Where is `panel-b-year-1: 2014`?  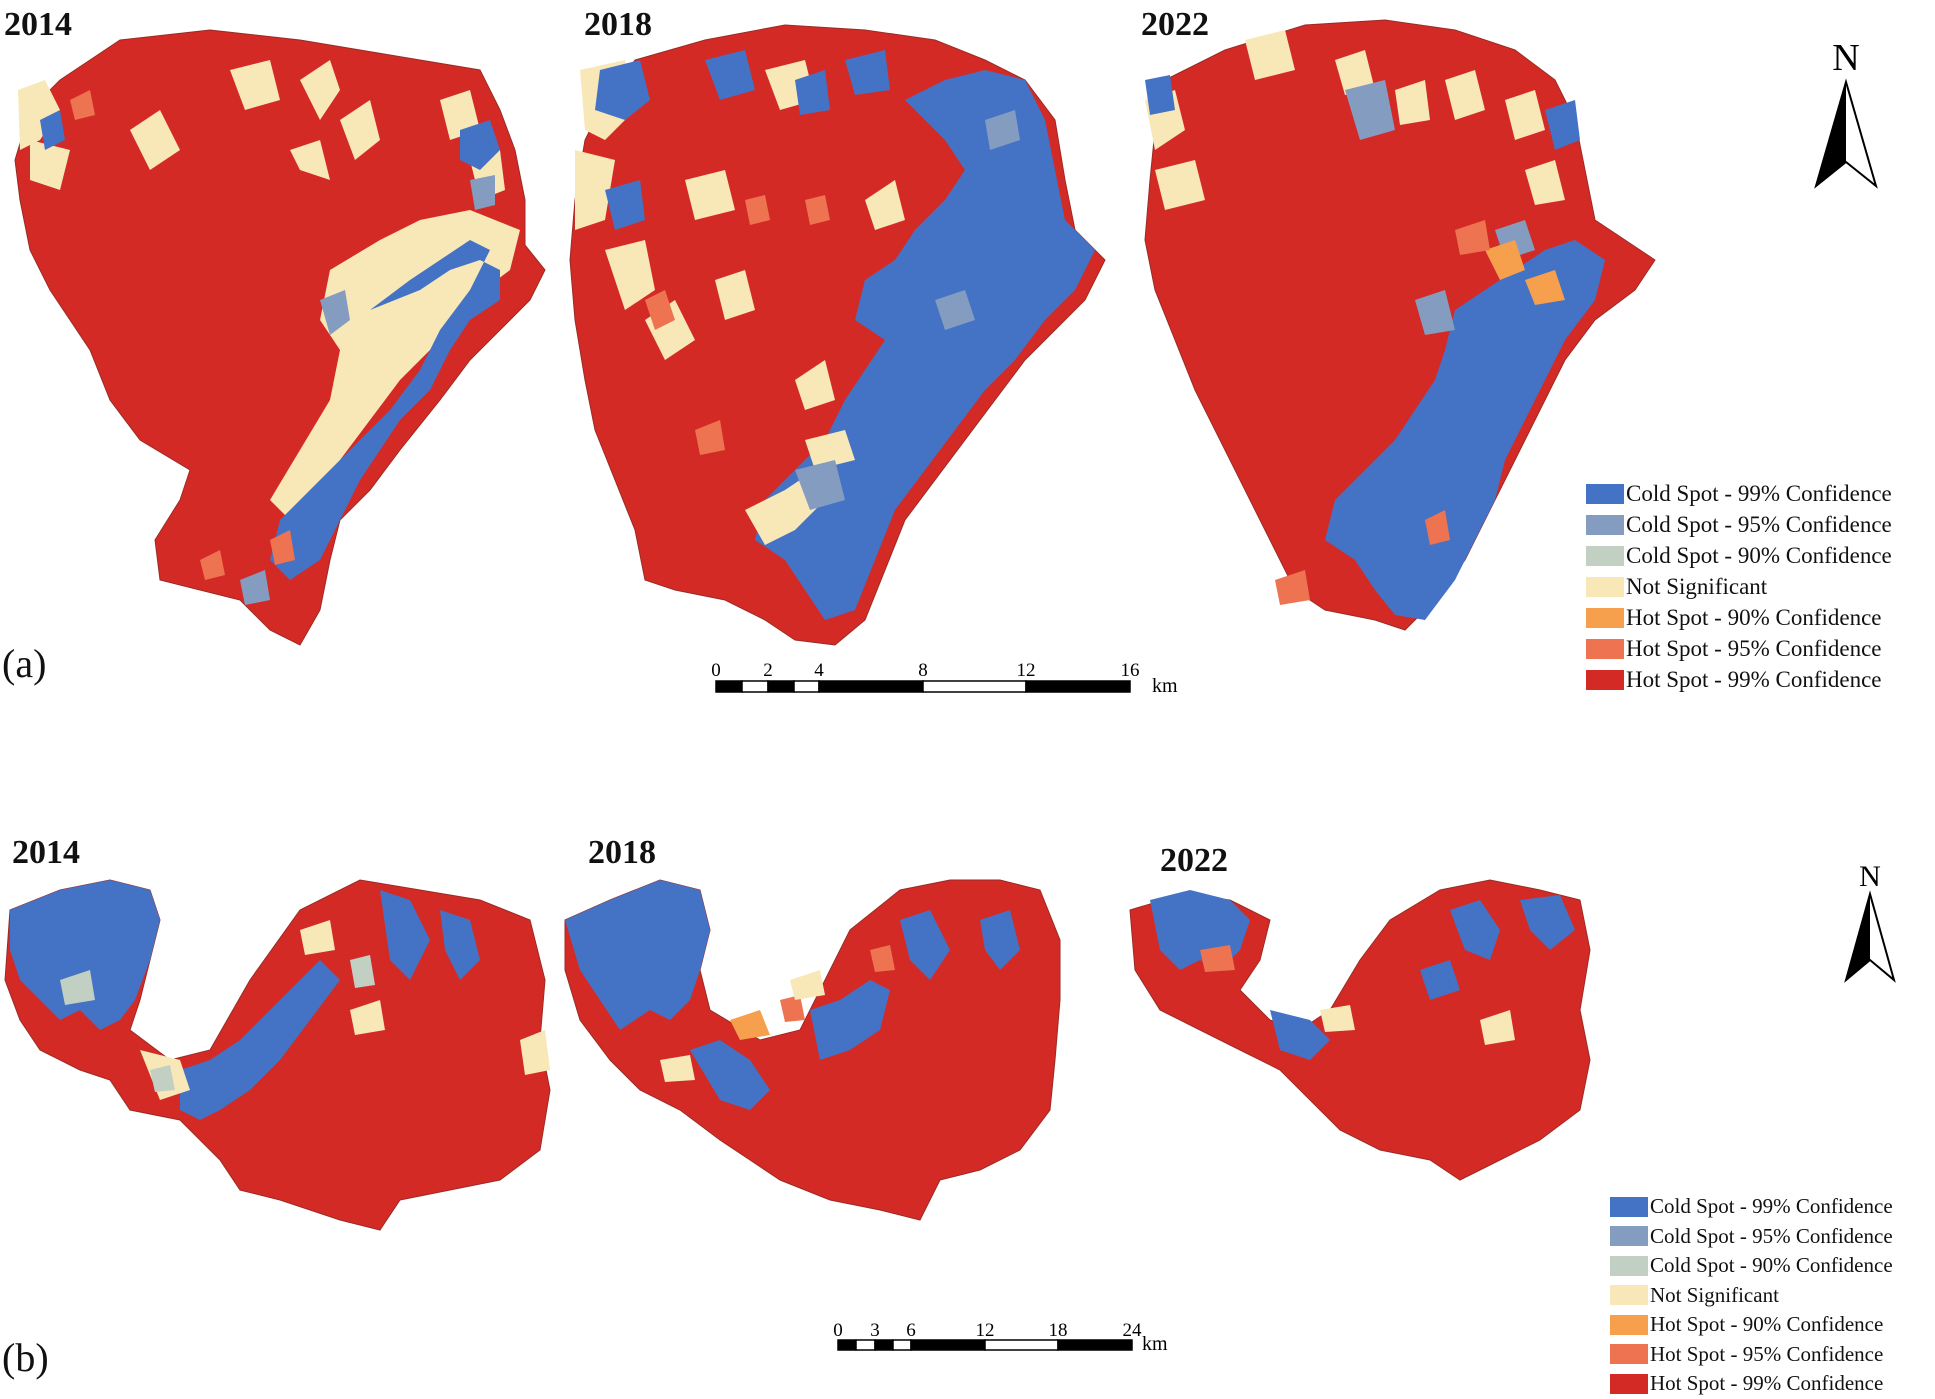
panel-b-year-1: 2014 is located at coordinates (46, 852).